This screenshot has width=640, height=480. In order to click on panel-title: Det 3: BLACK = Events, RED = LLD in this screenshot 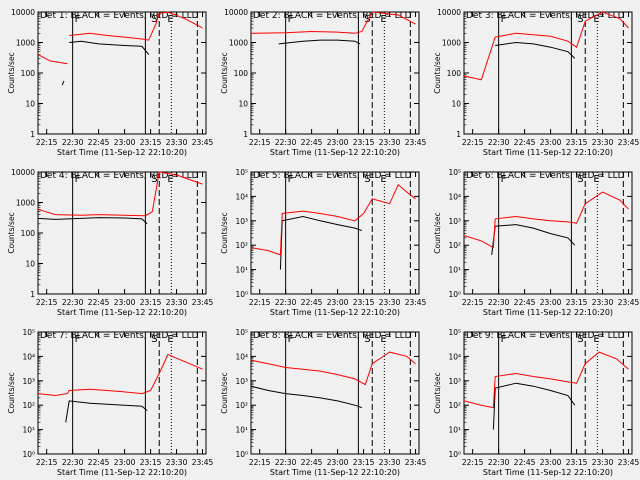, I will do `click(545, 16)`.